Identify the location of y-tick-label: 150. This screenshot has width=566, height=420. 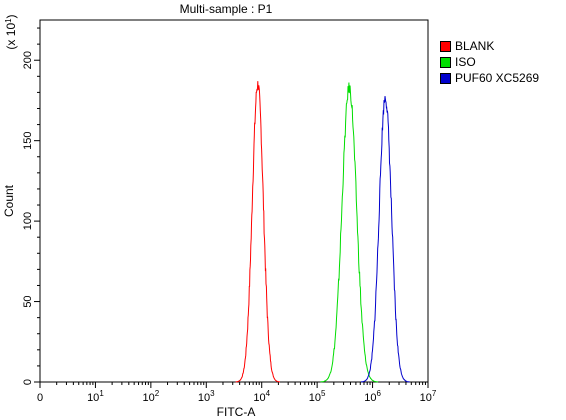
(28, 140).